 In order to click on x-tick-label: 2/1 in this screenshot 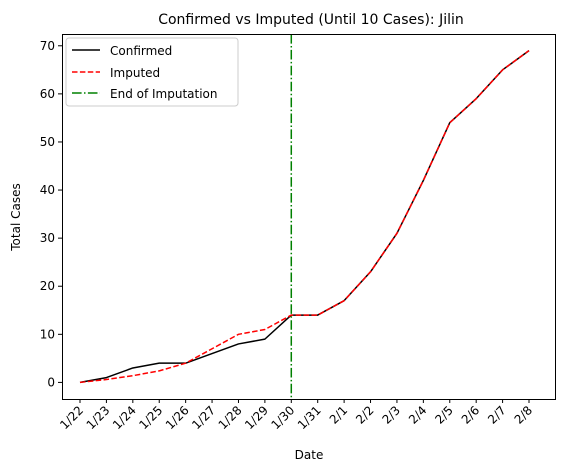, I will do `click(339, 415)`.